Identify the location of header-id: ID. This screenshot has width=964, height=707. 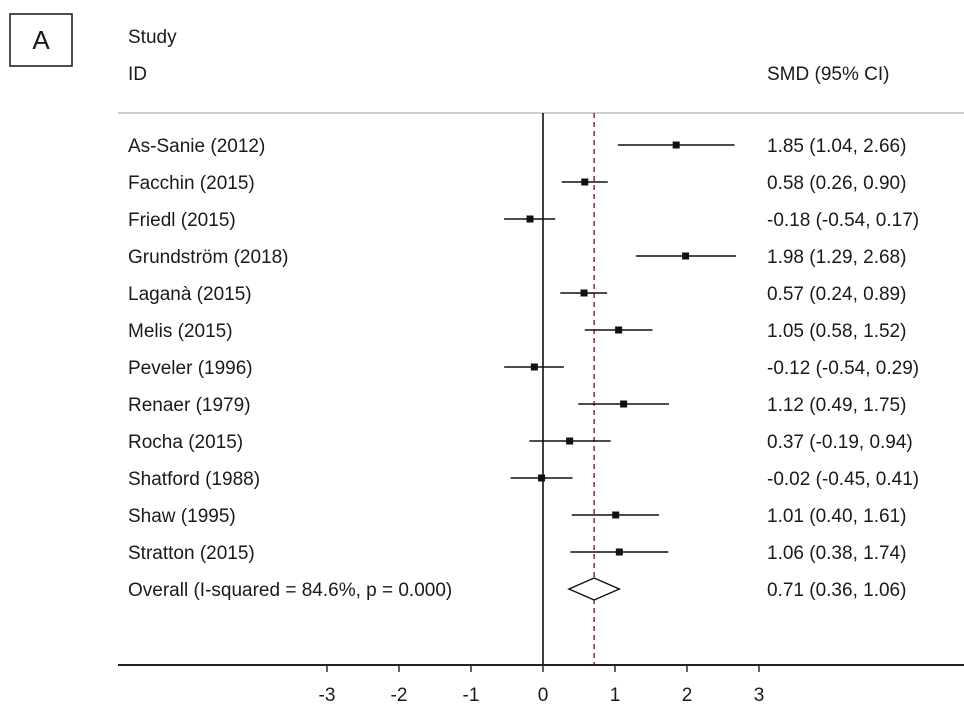
(137, 74).